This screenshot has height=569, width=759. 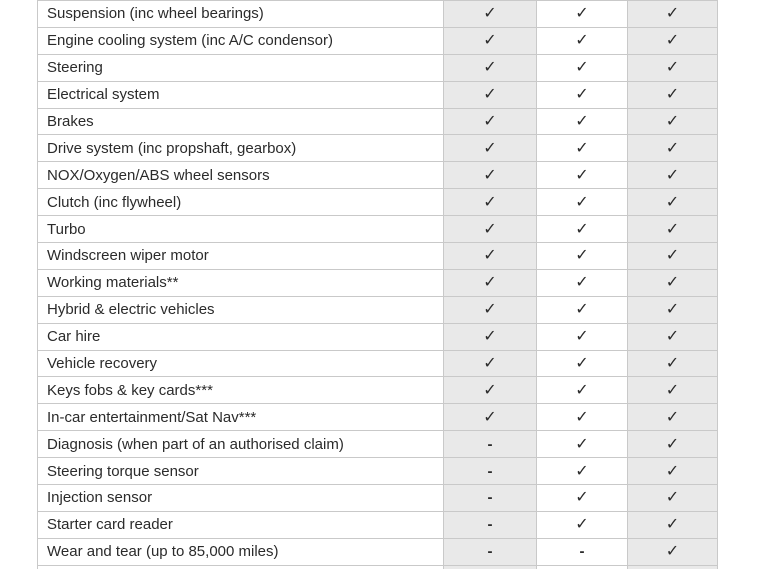 What do you see at coordinates (240, 551) in the screenshot?
I see `feature-label: Wear and tear (up to 85,000 miles)` at bounding box center [240, 551].